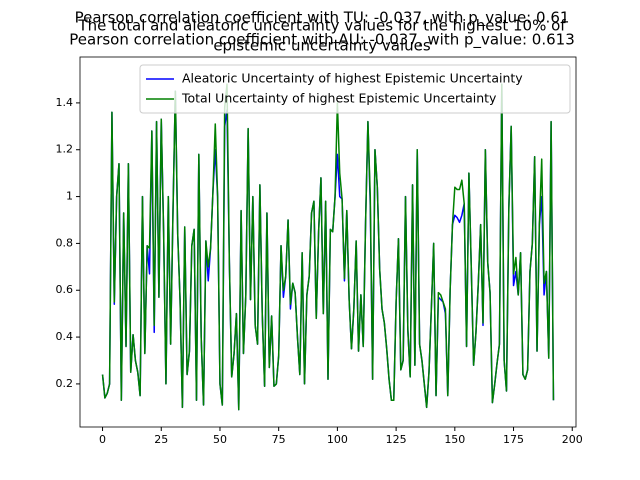  Describe the element at coordinates (513, 439) in the screenshot. I see `x-tick-label: 175` at that location.